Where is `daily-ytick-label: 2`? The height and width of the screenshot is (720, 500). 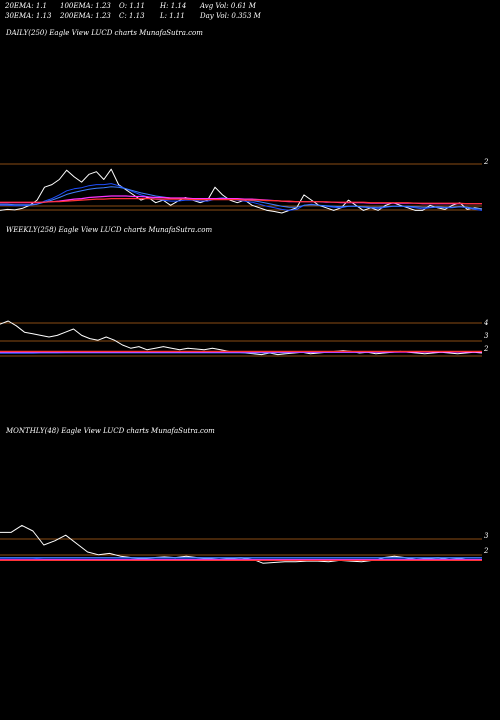 daily-ytick-label: 2 is located at coordinates (486, 162).